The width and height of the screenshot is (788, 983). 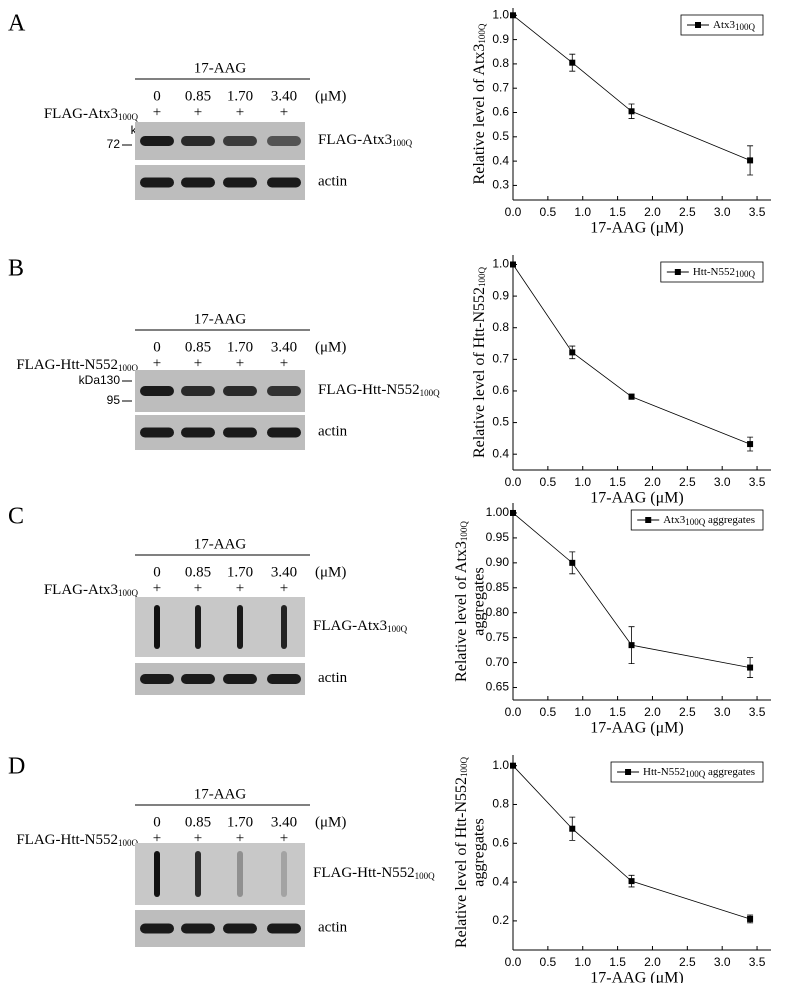 What do you see at coordinates (220, 794) in the screenshot?
I see `treatment: 17-AAG` at bounding box center [220, 794].